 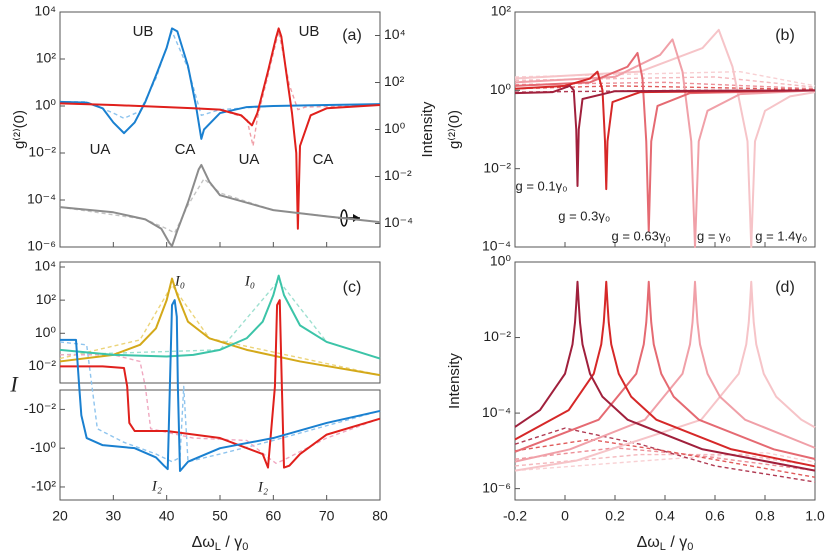 What do you see at coordinates (218, 547) in the screenshot?
I see `x-axis-label-part: L` at bounding box center [218, 547].